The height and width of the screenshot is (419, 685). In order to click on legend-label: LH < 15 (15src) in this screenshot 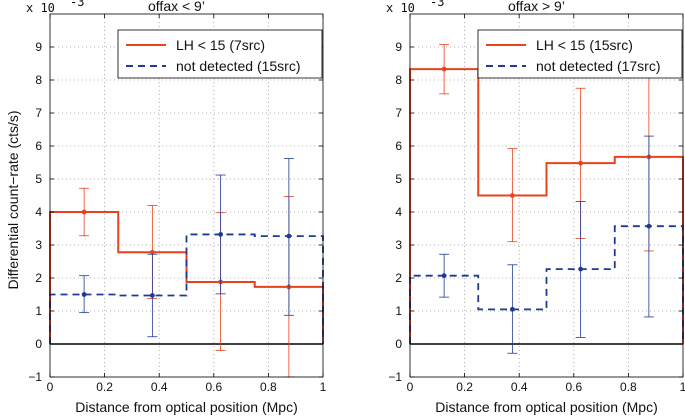, I will do `click(584, 45)`.